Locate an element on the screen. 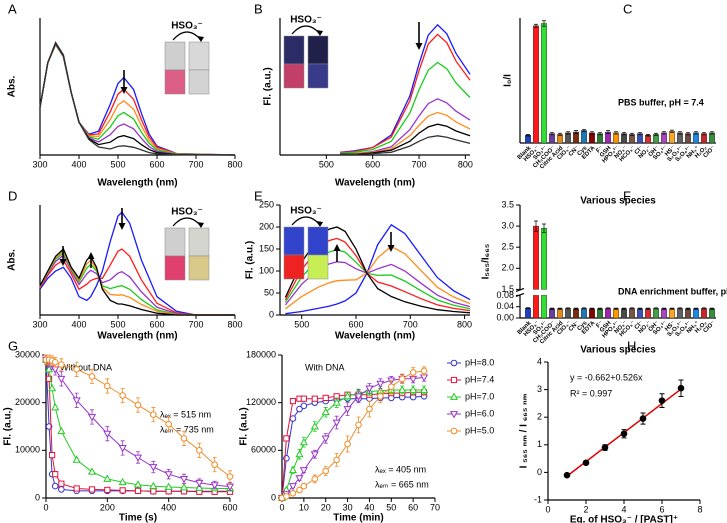  inset-photo-bottom is located at coordinates (294, 76).